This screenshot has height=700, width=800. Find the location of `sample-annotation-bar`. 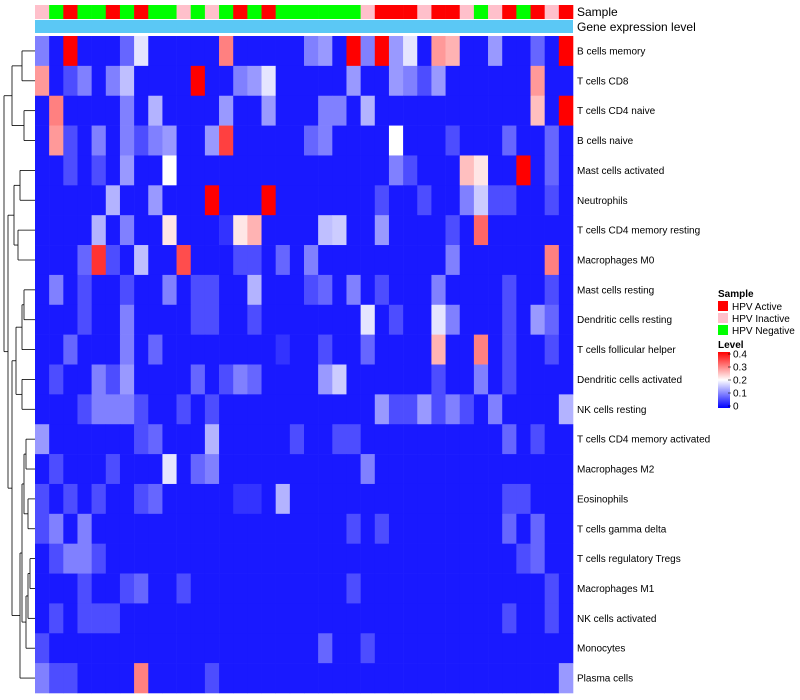

sample-annotation-bar is located at coordinates (304, 12).